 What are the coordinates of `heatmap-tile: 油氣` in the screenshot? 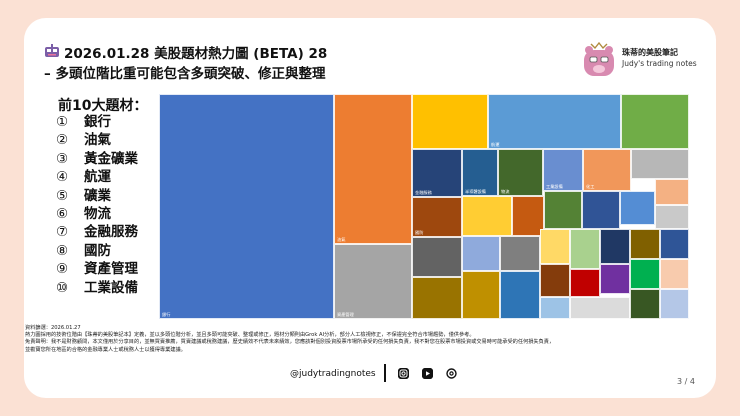 It's located at (373, 169).